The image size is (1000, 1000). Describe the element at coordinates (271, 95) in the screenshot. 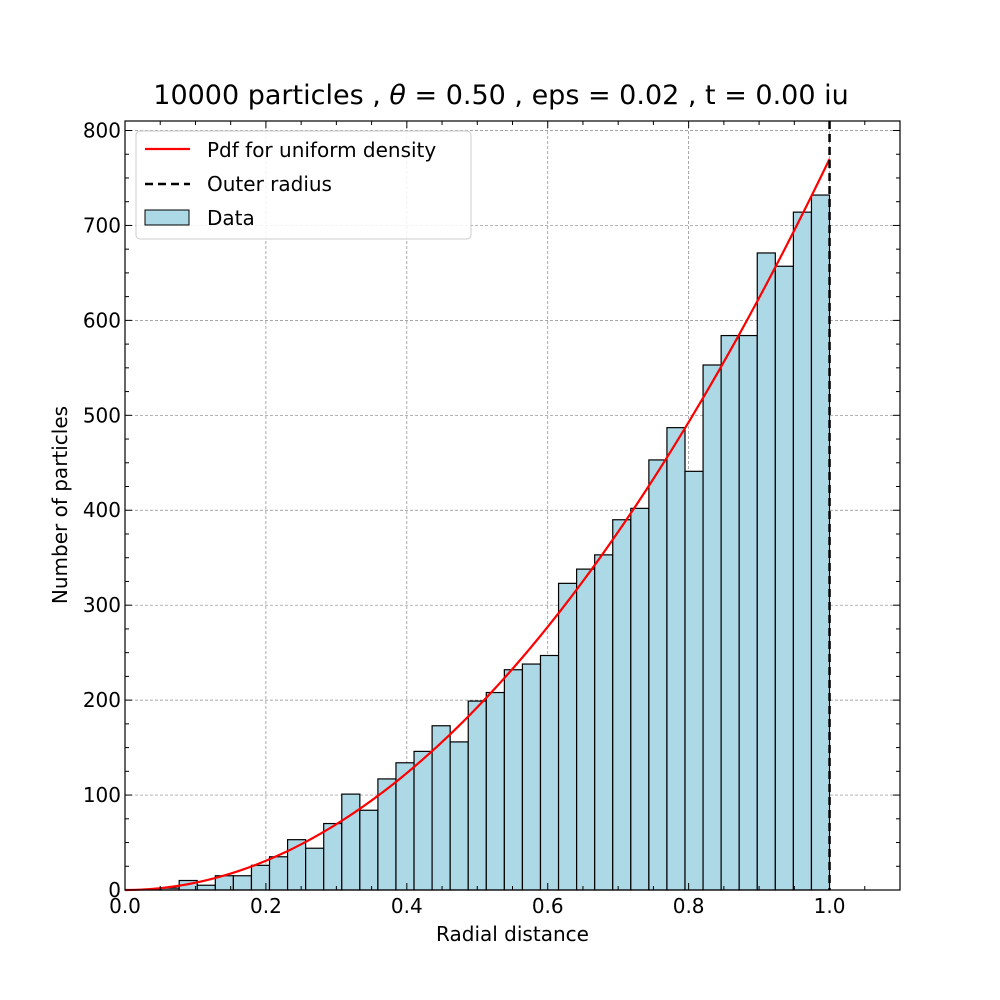

I see `title-lead: 10000 particles ,` at that location.